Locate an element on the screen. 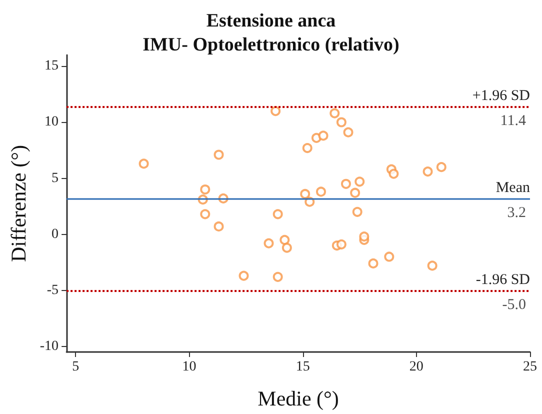 The image size is (542, 414). x-tick-label: 25 is located at coordinates (530, 367).